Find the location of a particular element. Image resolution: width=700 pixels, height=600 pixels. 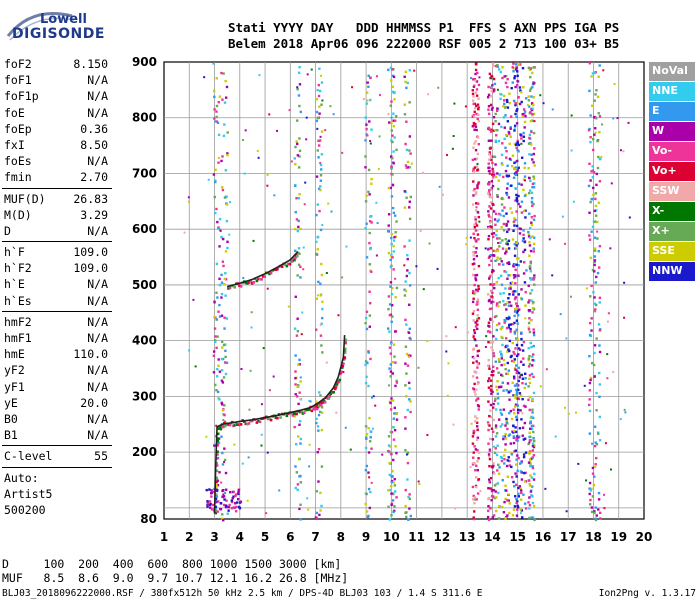

y-tick-label: 200 is located at coordinates (144, 452).